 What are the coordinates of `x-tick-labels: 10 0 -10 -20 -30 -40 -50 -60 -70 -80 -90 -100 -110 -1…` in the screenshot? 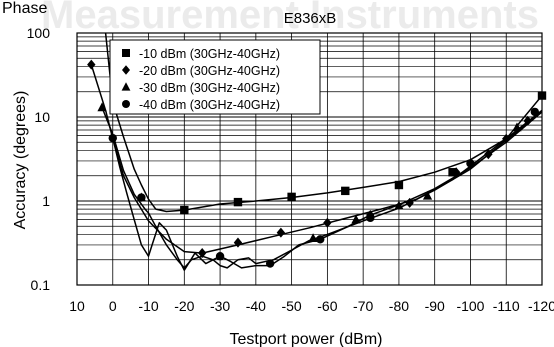 It's located at (311, 306).